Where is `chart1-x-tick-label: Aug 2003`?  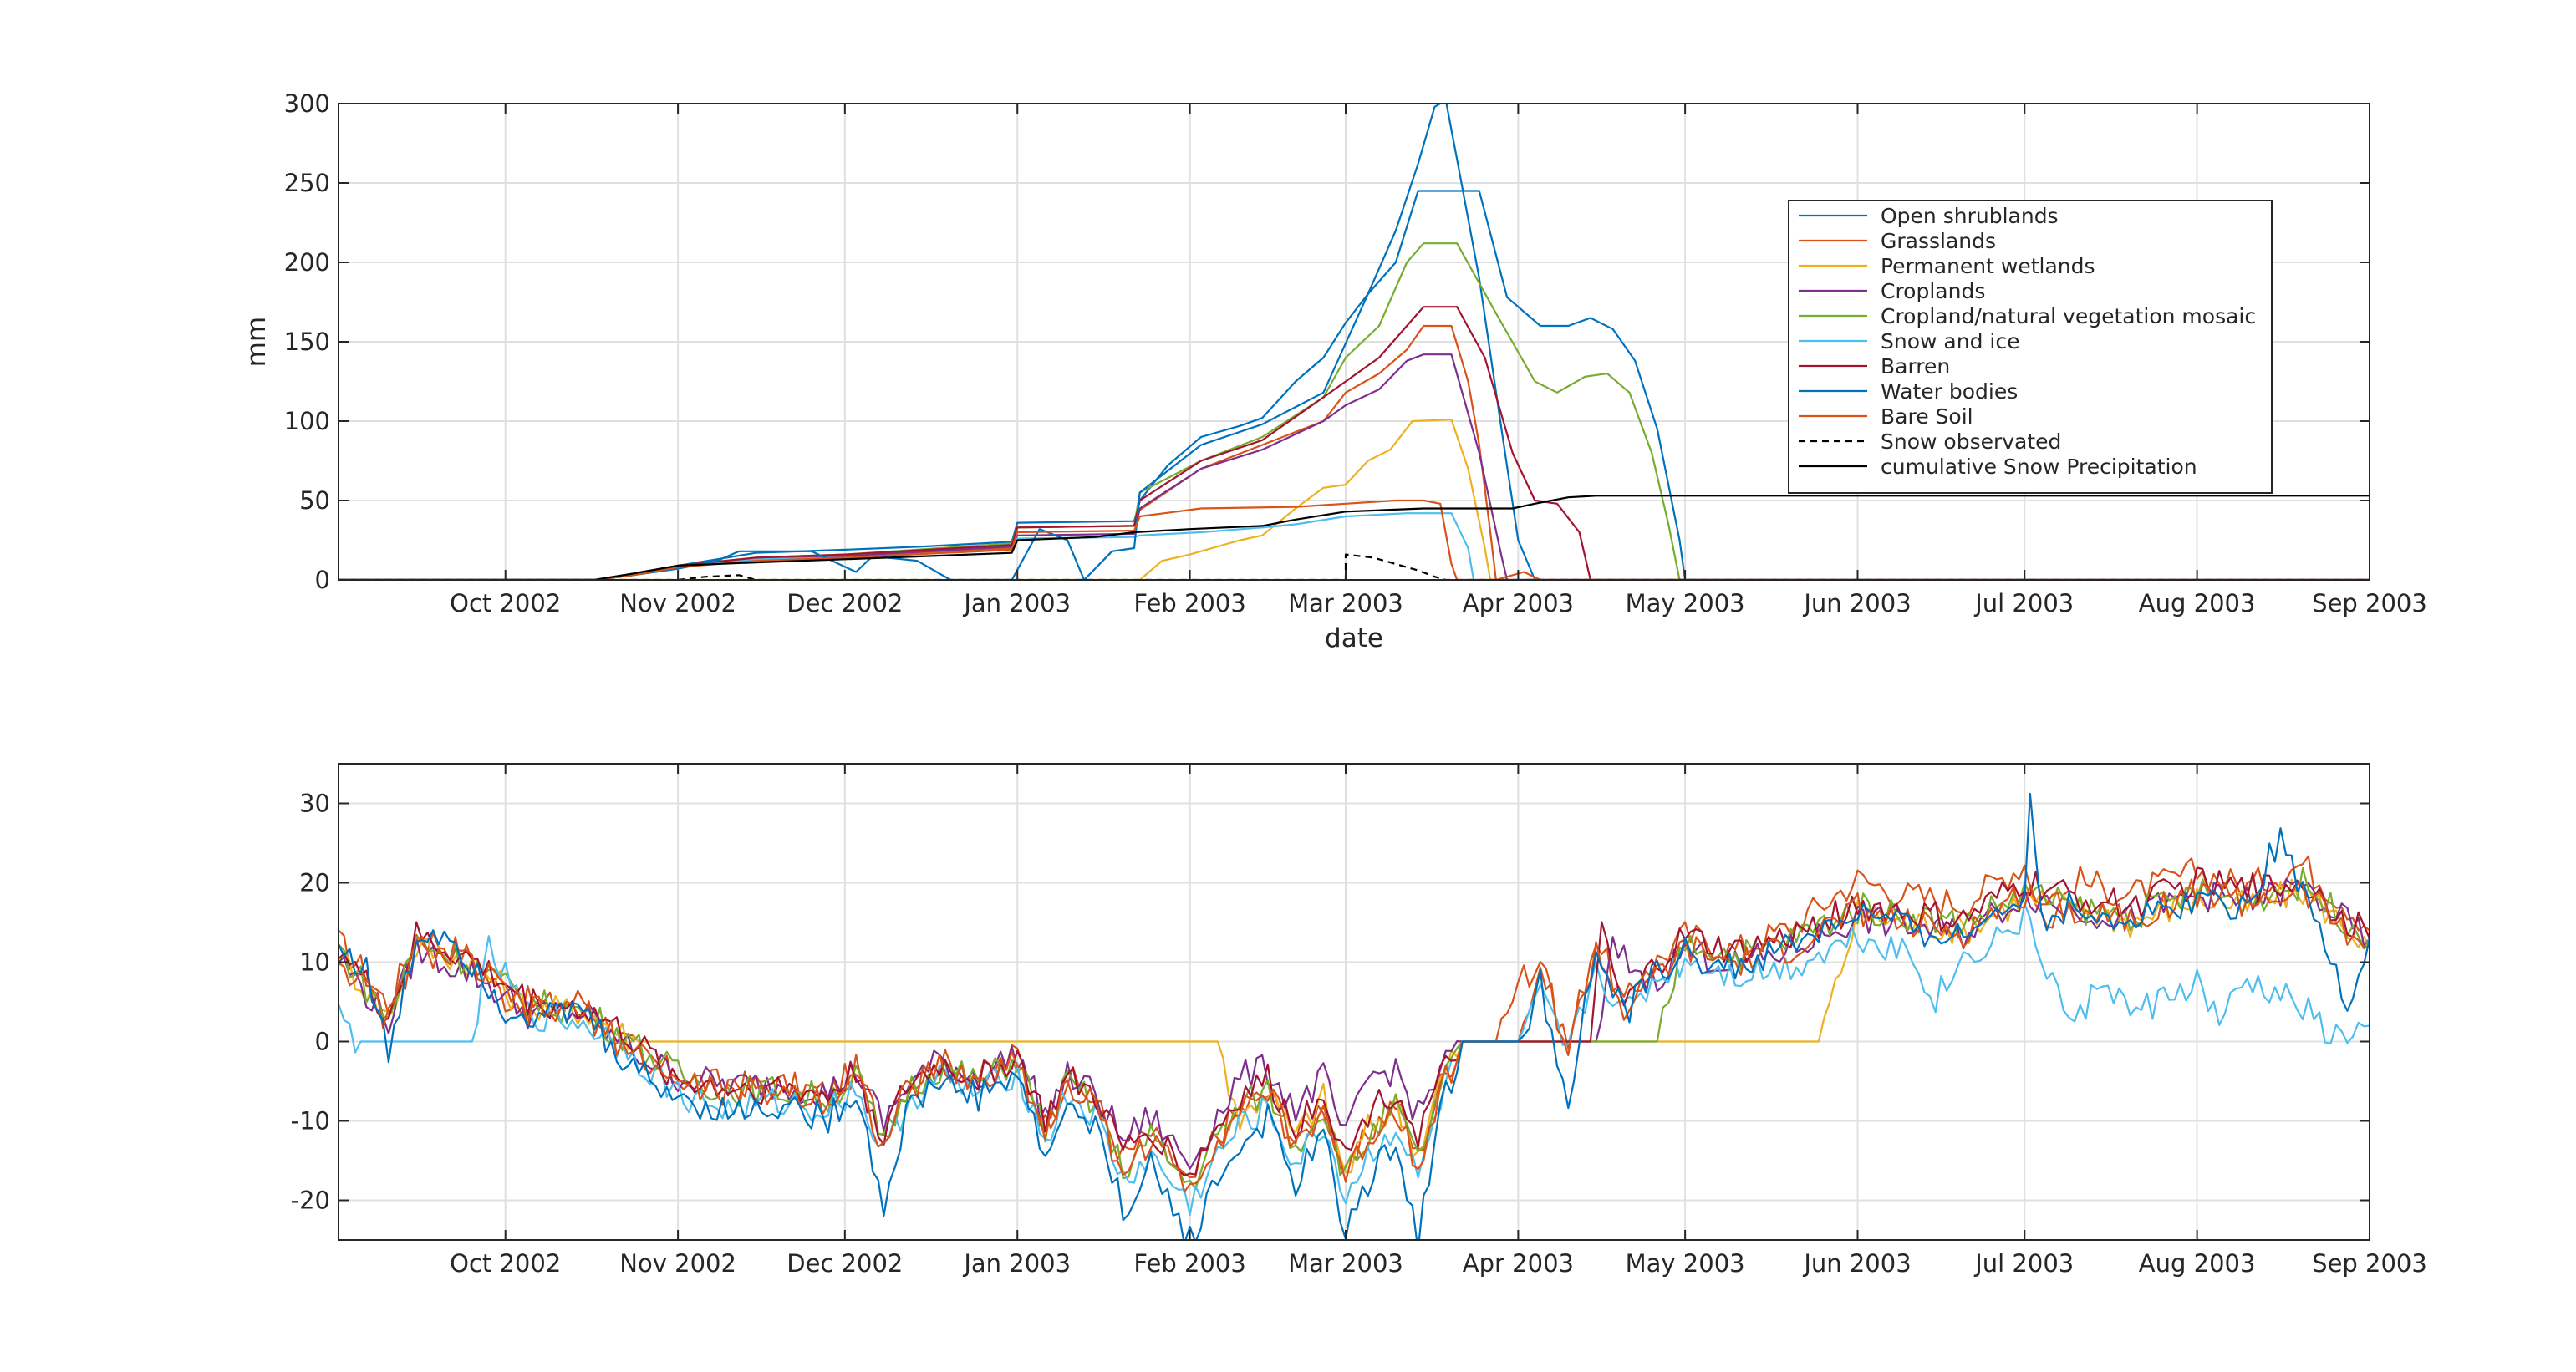
chart1-x-tick-label: Aug 2003 is located at coordinates (2197, 1263).